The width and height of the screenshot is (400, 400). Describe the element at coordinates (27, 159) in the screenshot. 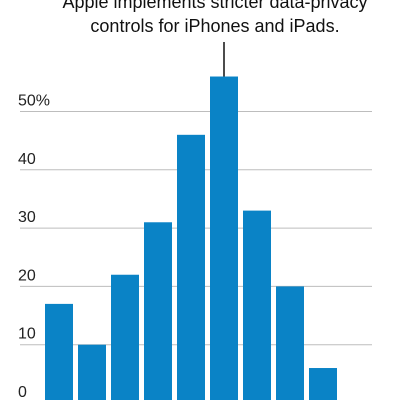

I see `y-tick-label-40: 40` at that location.